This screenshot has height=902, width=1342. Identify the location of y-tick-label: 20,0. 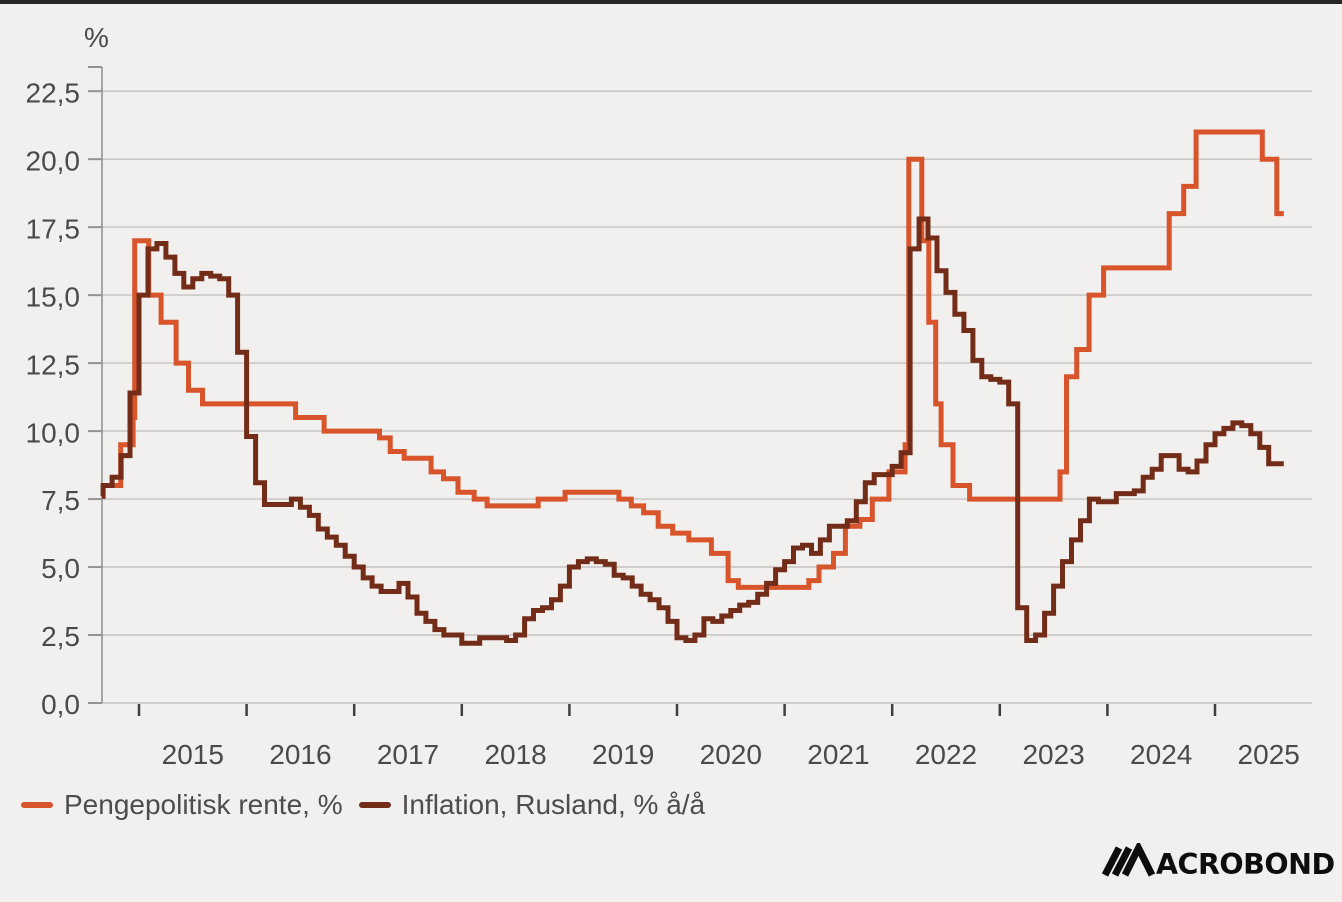
(53, 160).